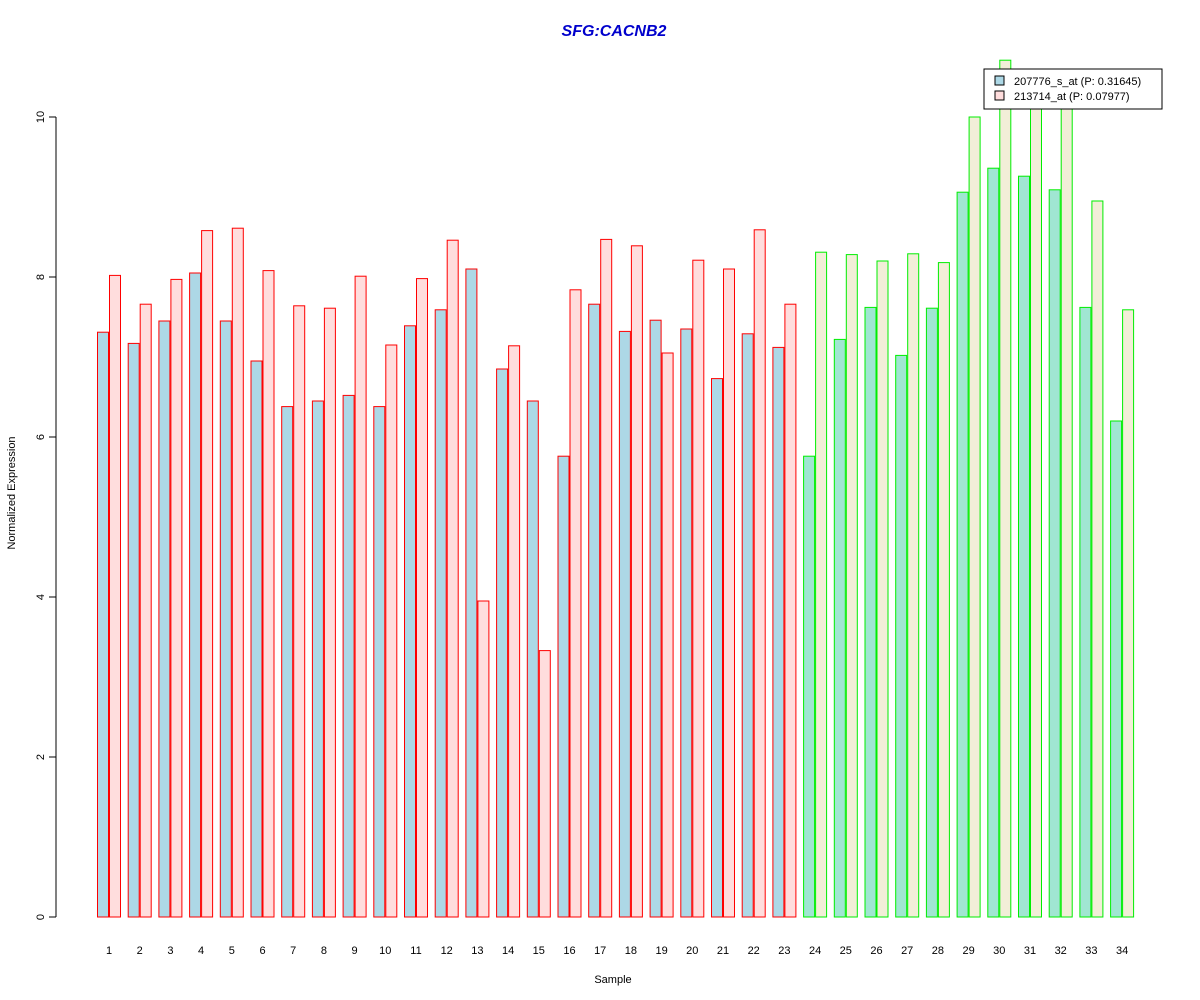 The width and height of the screenshot is (1200, 1000). Describe the element at coordinates (539, 951) in the screenshot. I see `x-tick-label: 15` at that location.